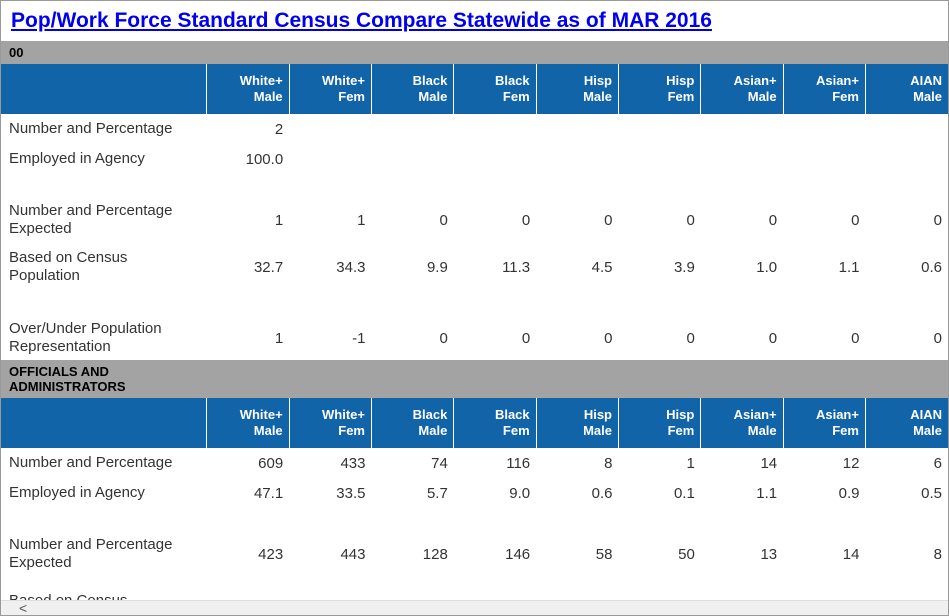 The image size is (949, 616). Describe the element at coordinates (926, 414) in the screenshot. I see `column-header-line: AIAN` at that location.